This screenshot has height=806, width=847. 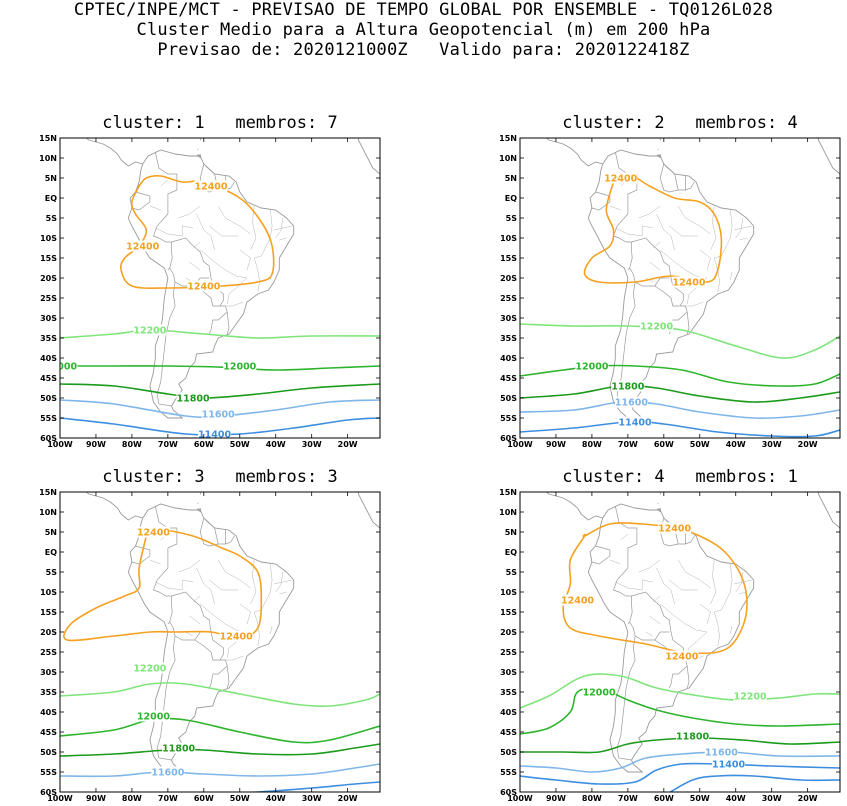 What do you see at coordinates (808, 444) in the screenshot?
I see `lon-tick-label: 20W` at bounding box center [808, 444].